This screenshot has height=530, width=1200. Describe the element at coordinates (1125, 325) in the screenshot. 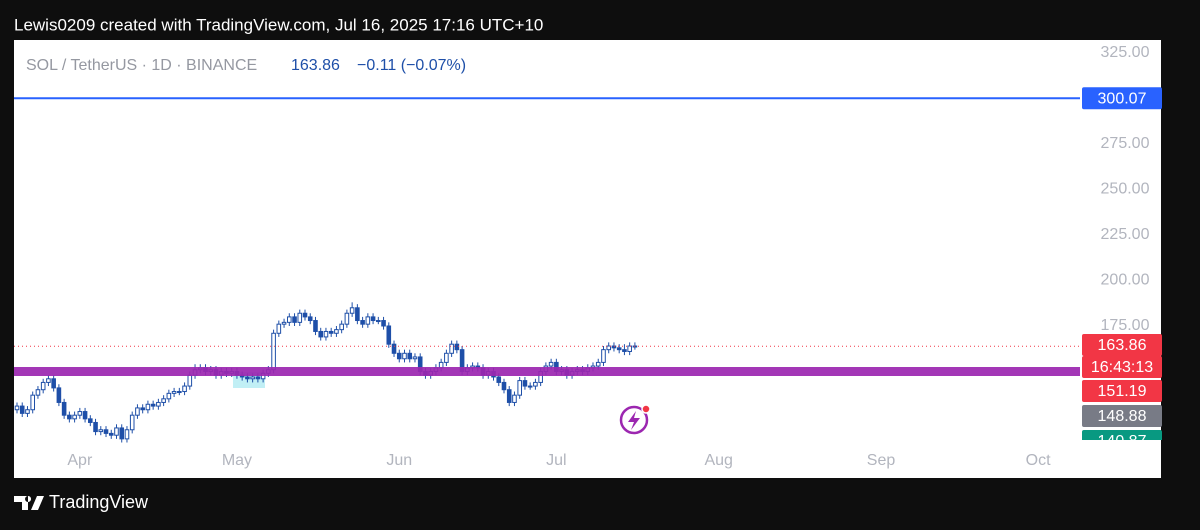

I see `y-tick-label: 175.00` at that location.